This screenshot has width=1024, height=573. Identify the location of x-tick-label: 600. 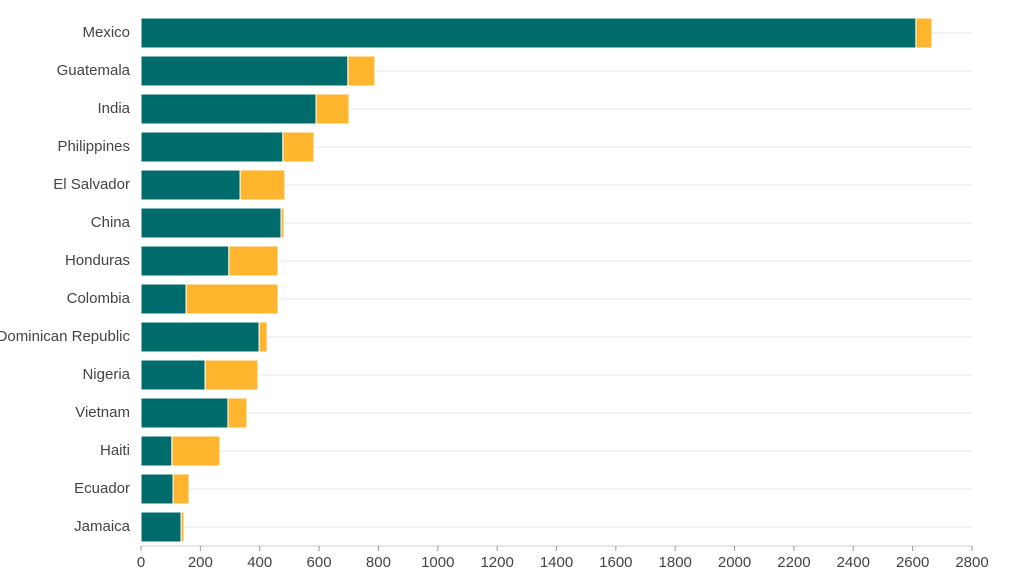
(319, 562).